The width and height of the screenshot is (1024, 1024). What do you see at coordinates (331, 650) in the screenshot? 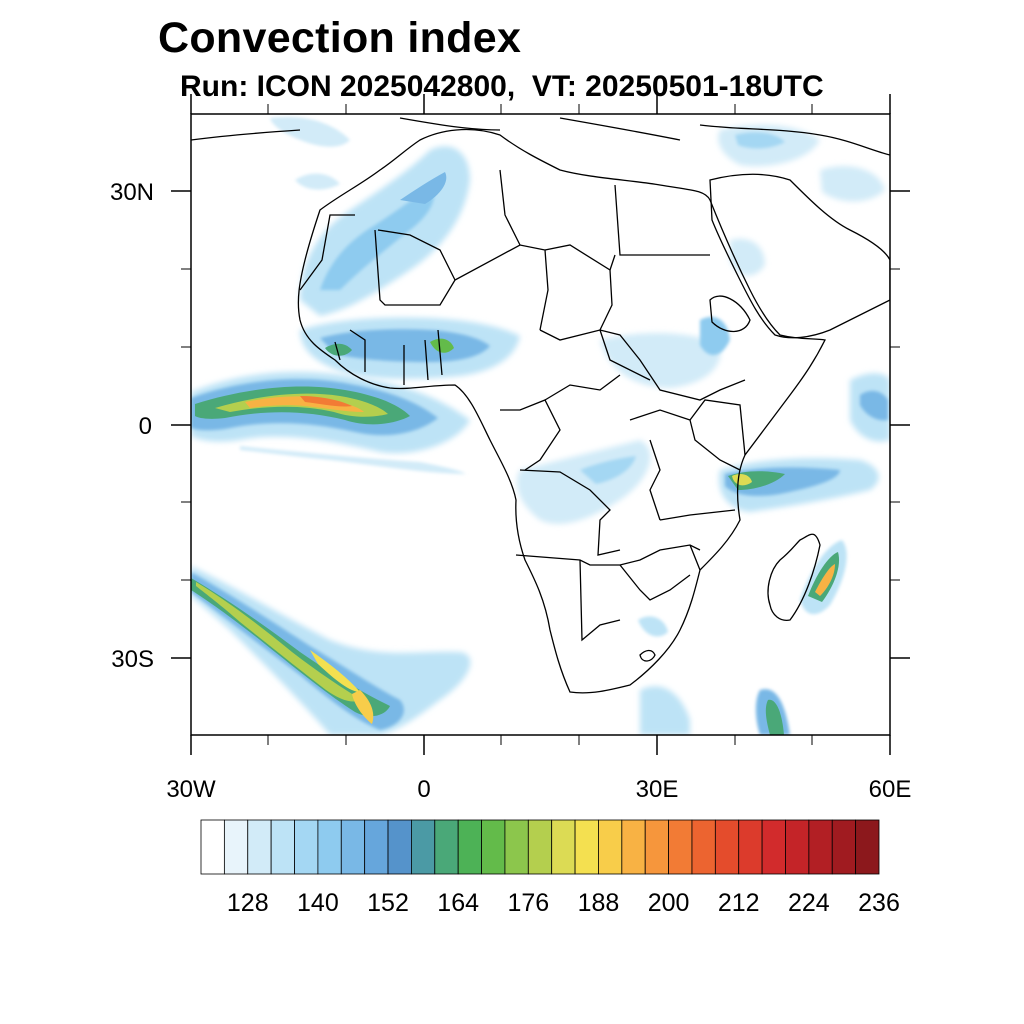
I see `south-atlantic-band` at bounding box center [331, 650].